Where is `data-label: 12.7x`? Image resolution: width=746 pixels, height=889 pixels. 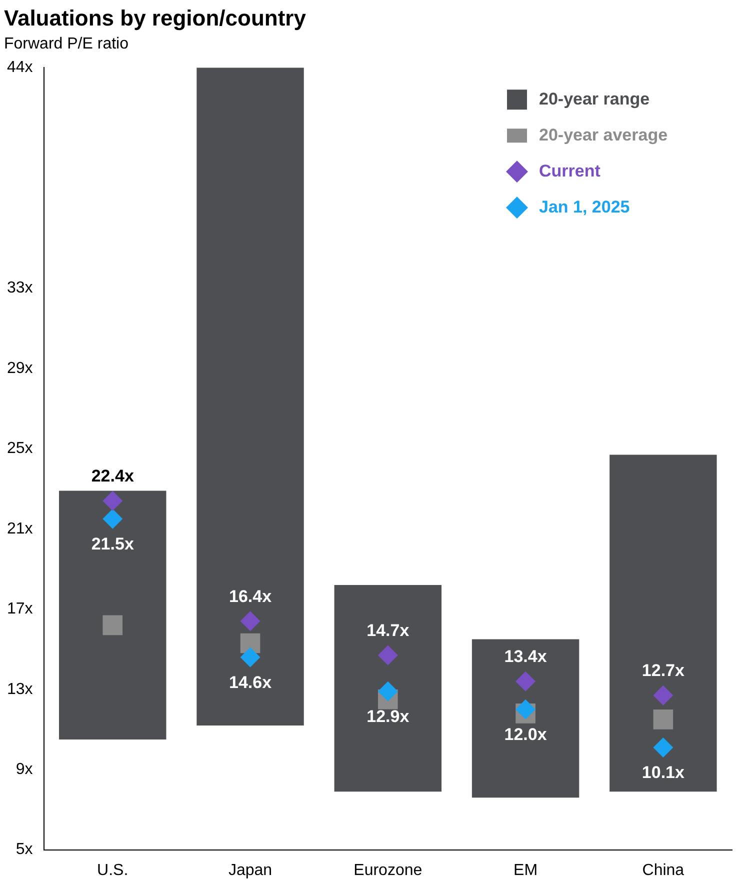
data-label: 12.7x is located at coordinates (663, 670).